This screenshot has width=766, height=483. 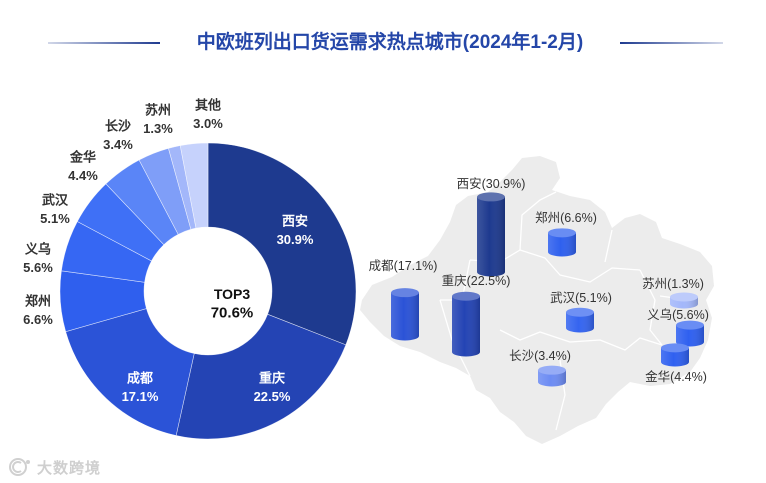 I want to click on donut-label-name-10: 其他, so click(x=208, y=105).